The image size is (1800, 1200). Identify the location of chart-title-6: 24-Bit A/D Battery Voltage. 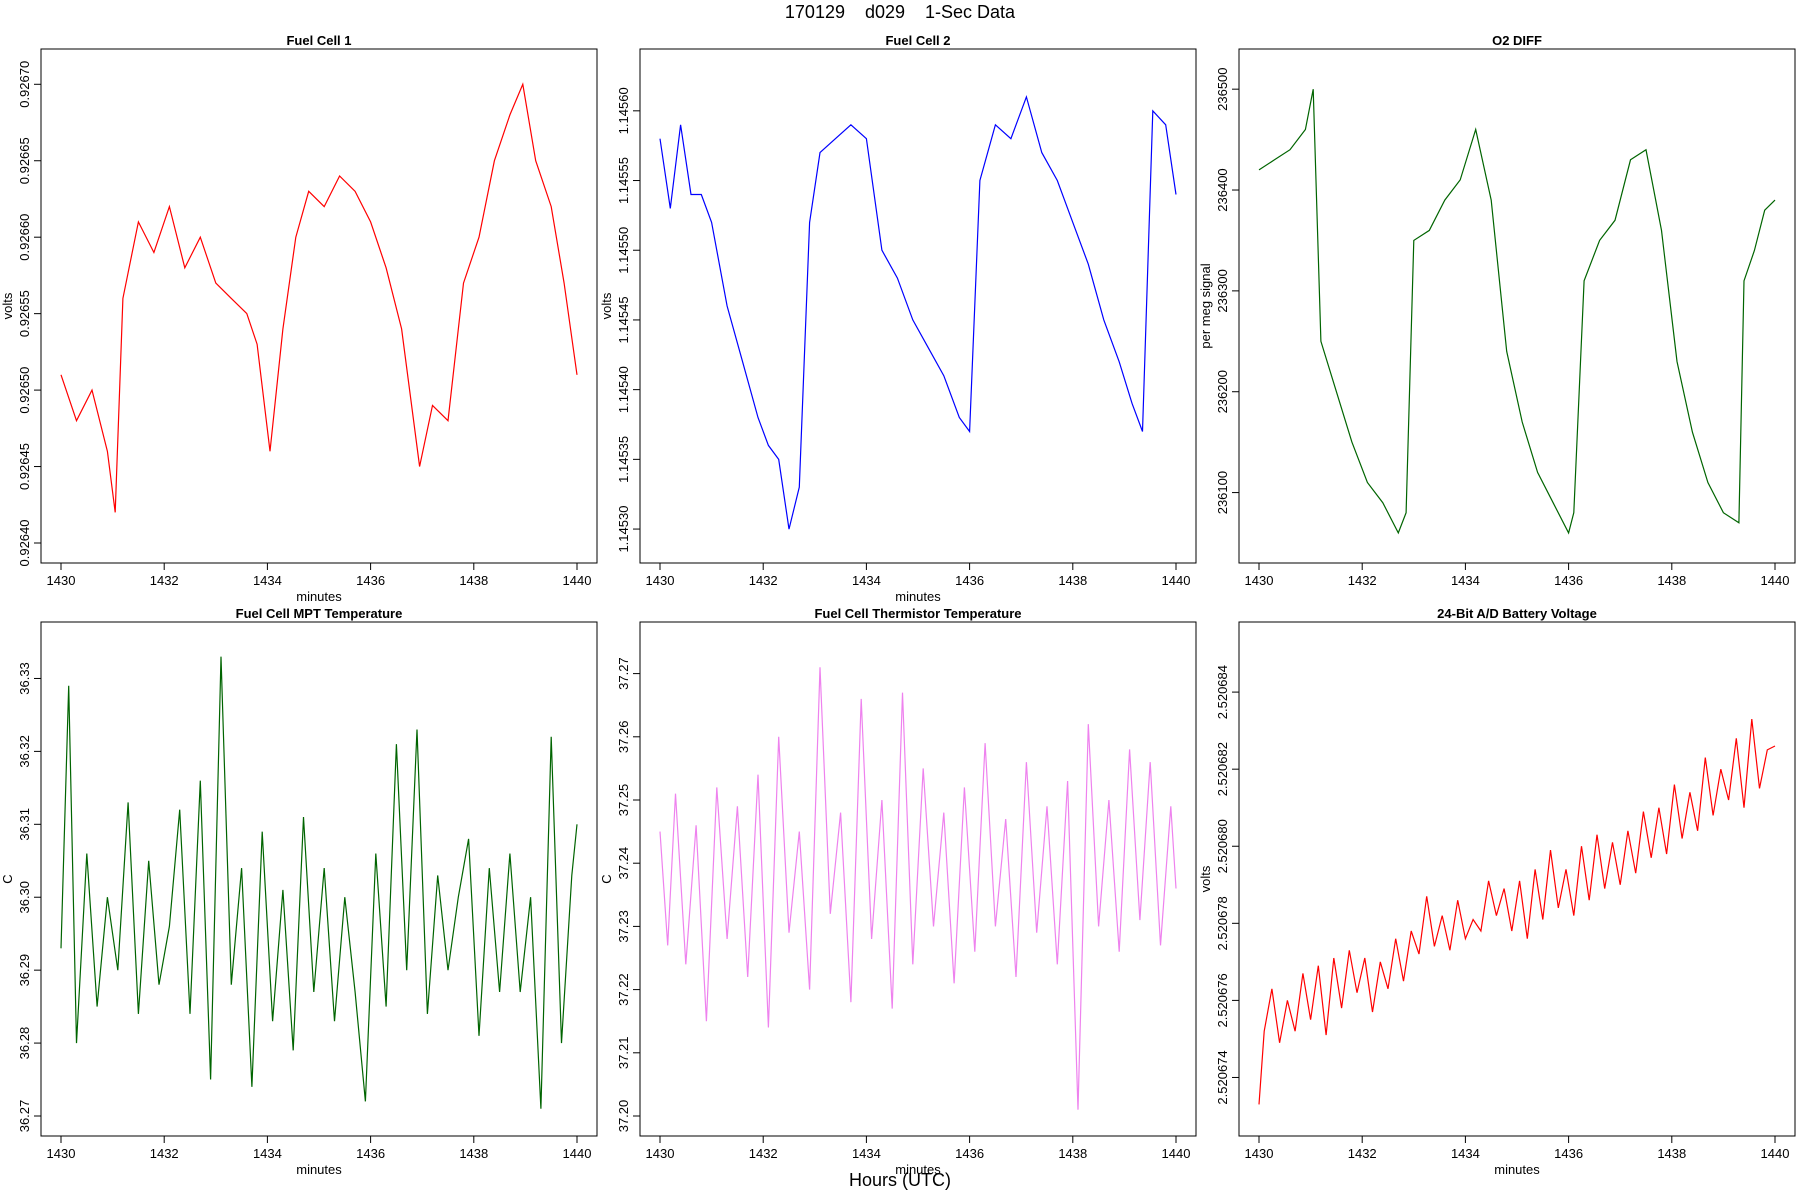
(1517, 613).